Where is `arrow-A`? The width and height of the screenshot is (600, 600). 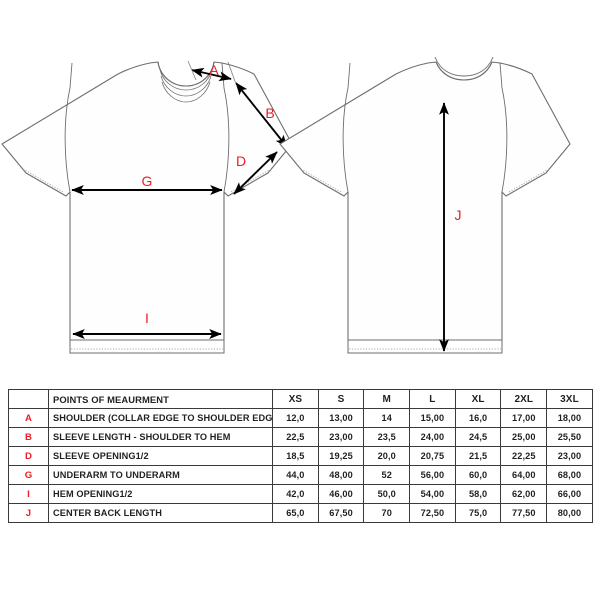 arrow-A is located at coordinates (211, 74).